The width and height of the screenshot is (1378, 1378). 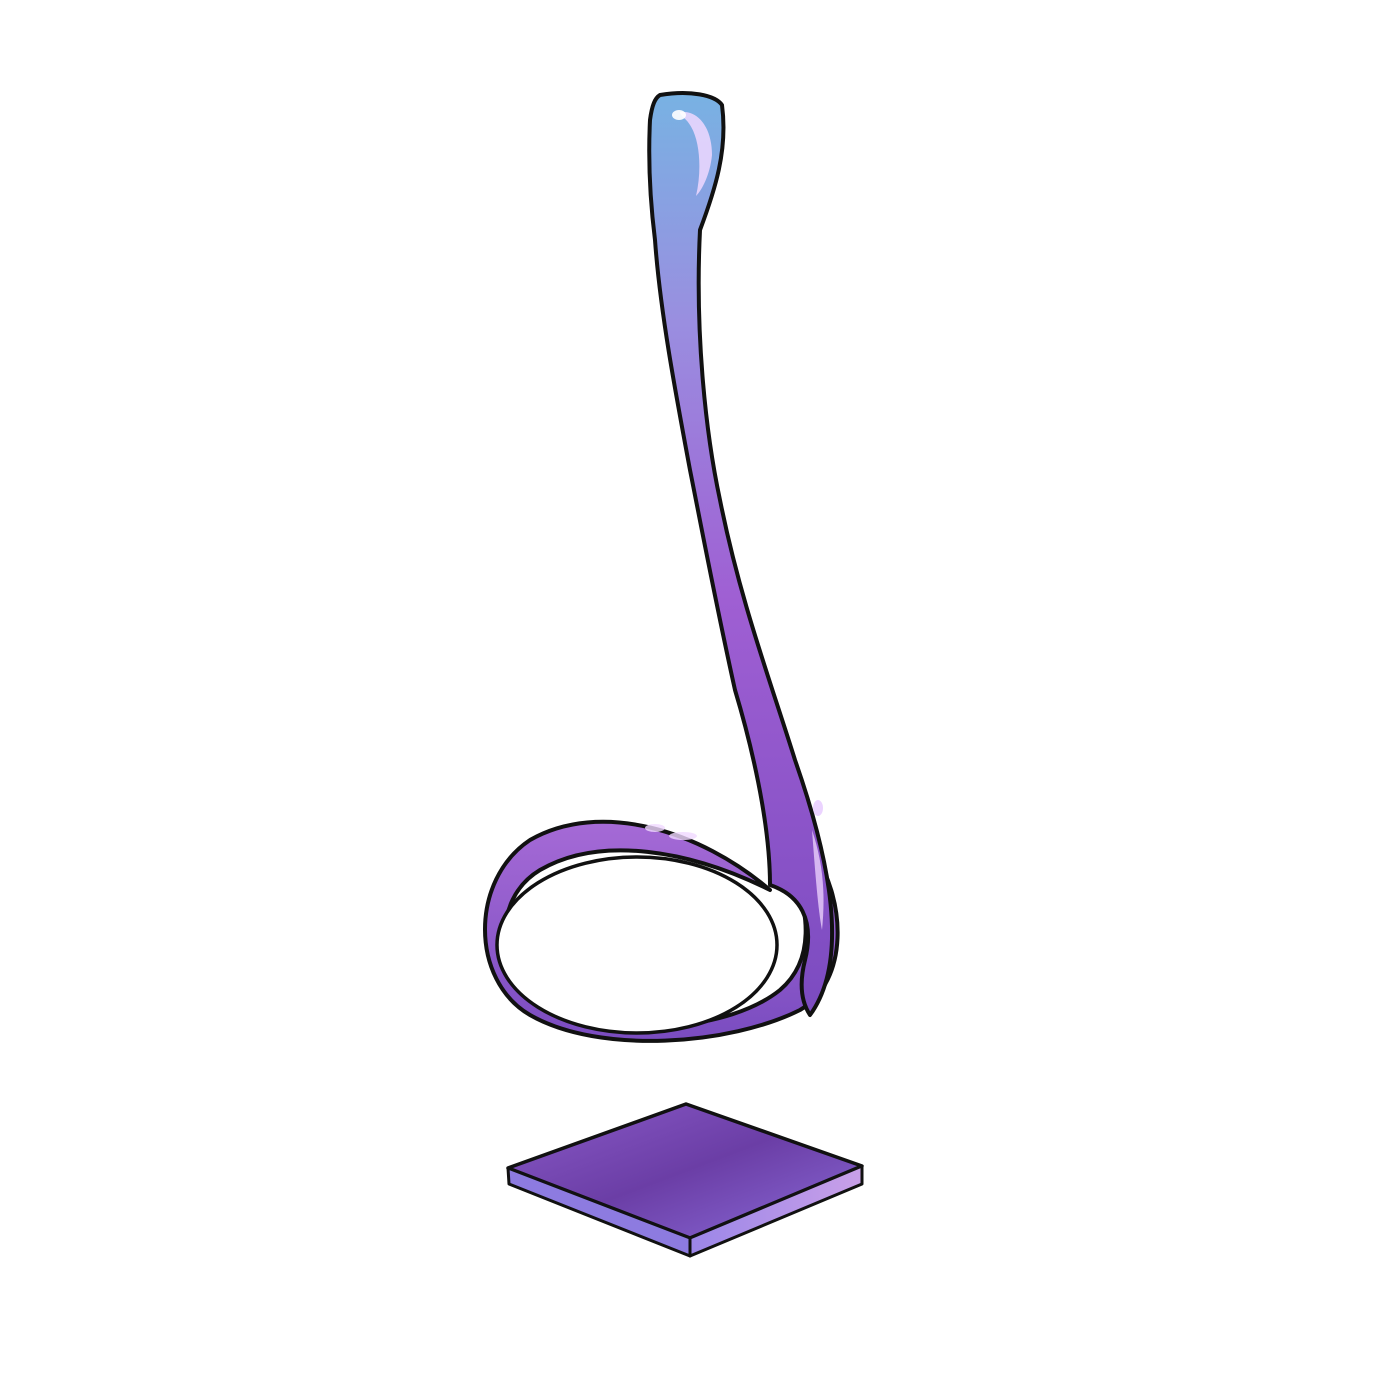 I want to click on base-plate, so click(x=685, y=1180).